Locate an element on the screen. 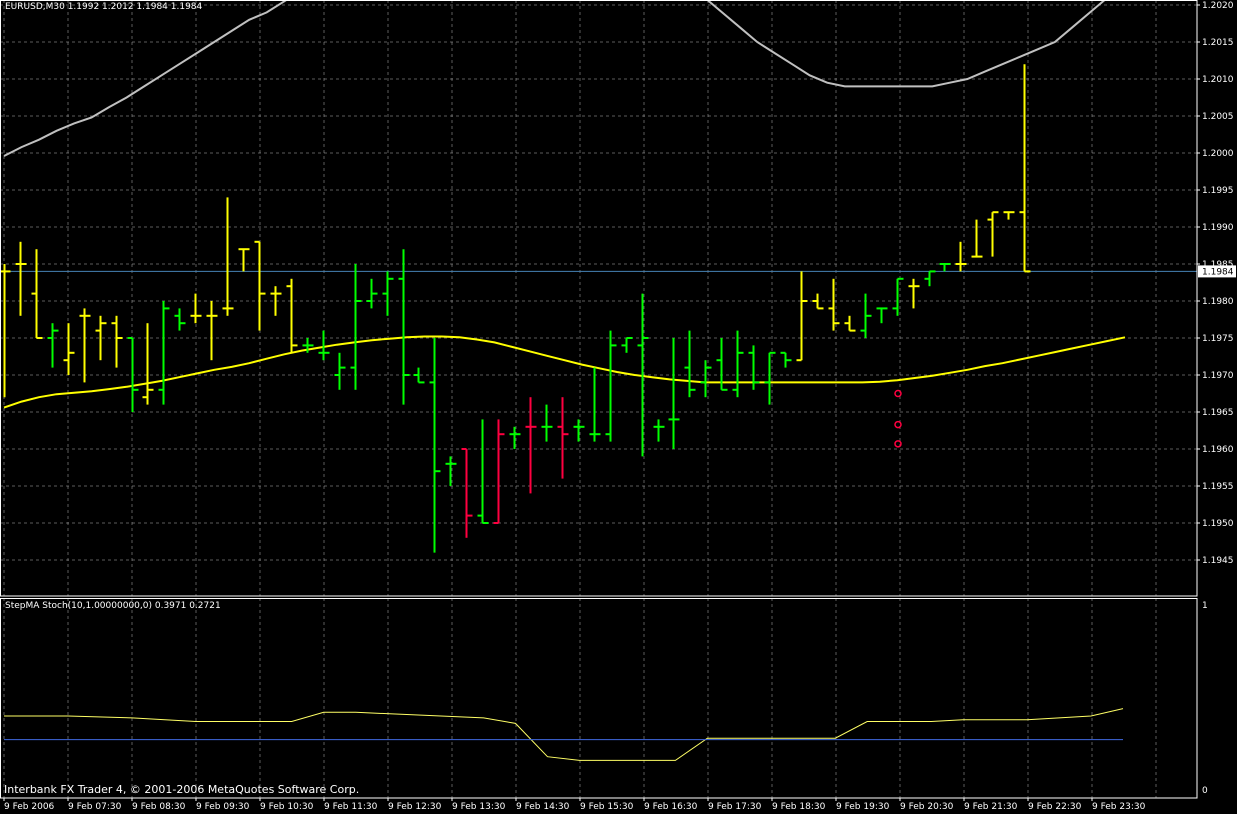  sub-y-tick-label: 0 is located at coordinates (1205, 791).